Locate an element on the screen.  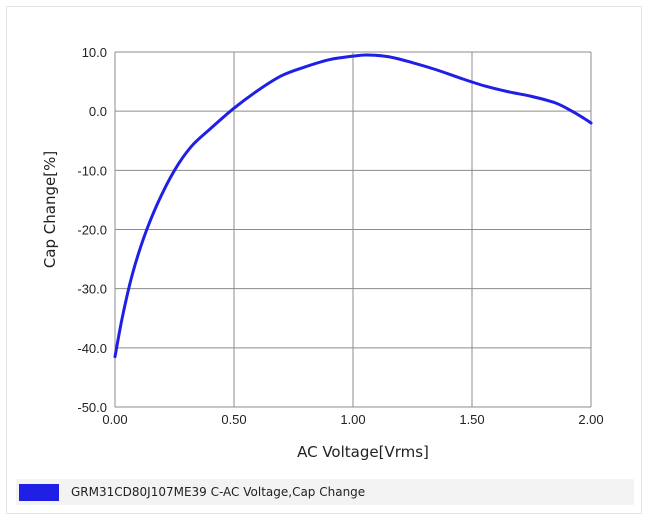
x-tick-label: 1.50 is located at coordinates (471, 419).